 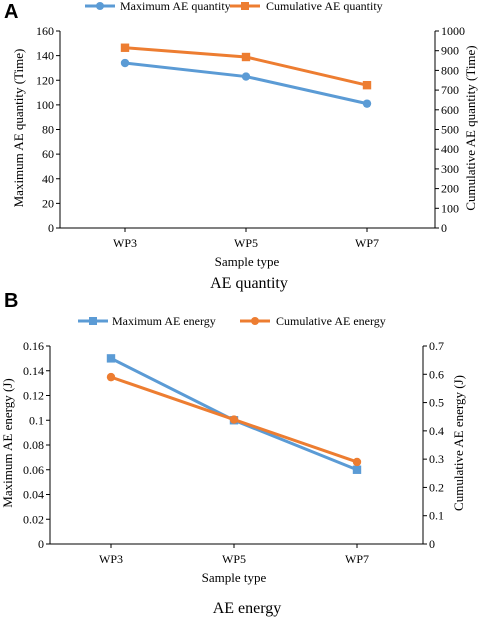 What do you see at coordinates (450, 149) in the screenshot?
I see `panel-a-right-tick-label: 400` at bounding box center [450, 149].